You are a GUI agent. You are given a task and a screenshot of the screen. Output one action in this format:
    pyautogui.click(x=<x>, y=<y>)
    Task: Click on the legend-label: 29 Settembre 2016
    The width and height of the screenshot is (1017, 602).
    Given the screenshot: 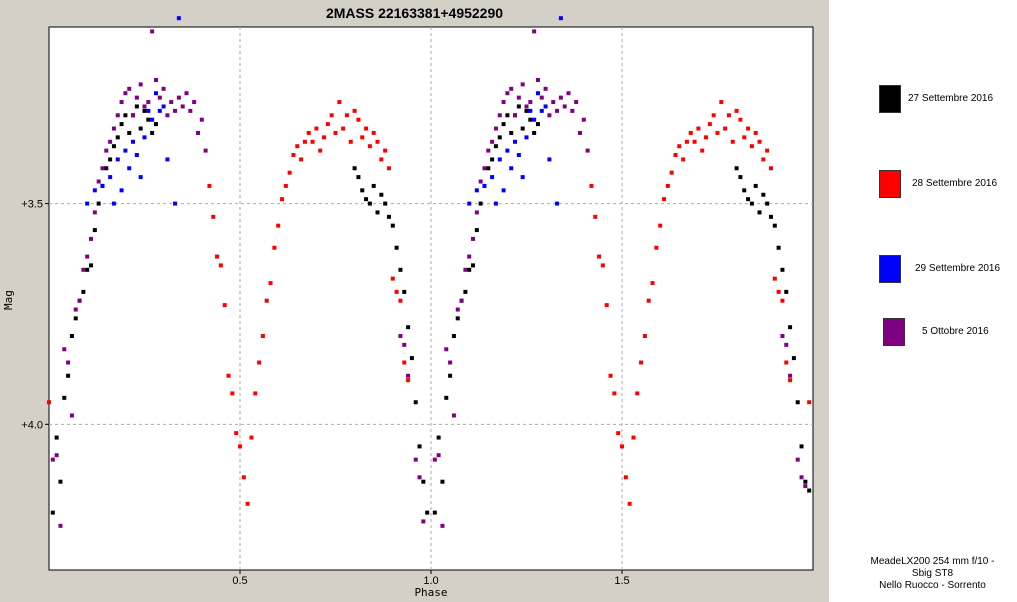 What is the action you would take?
    pyautogui.click(x=958, y=268)
    